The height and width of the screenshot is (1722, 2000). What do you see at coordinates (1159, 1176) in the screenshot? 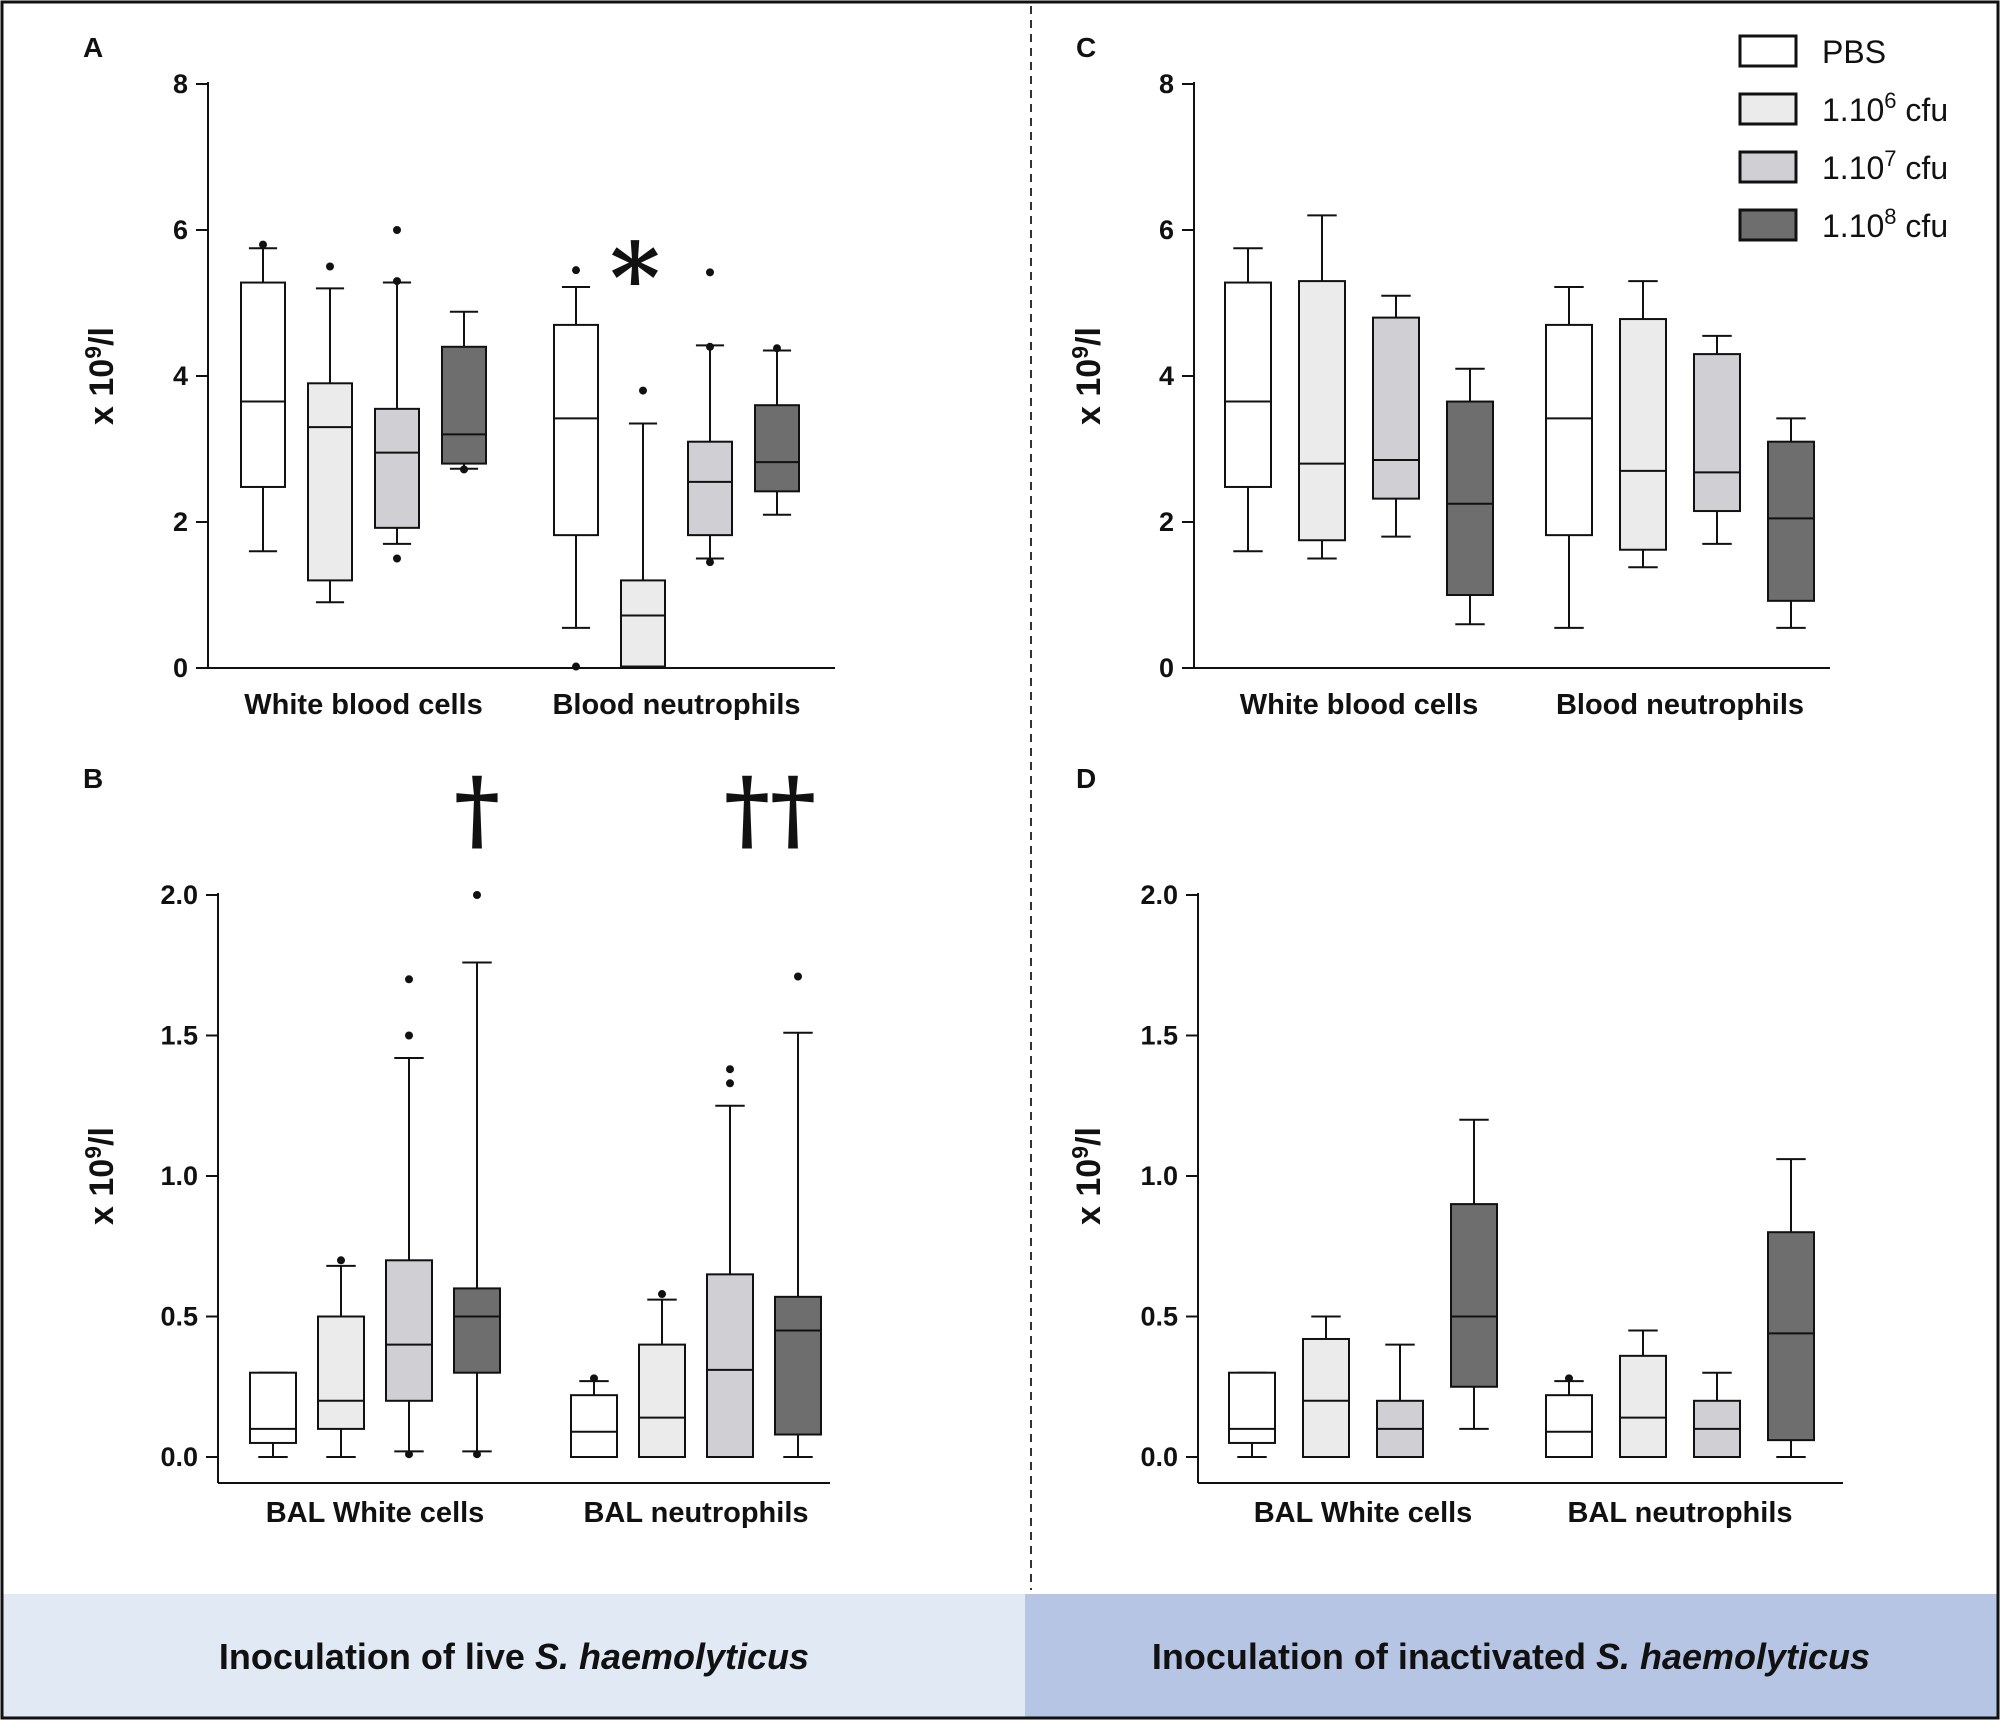
I see `y-tick-label: 1.0` at bounding box center [1159, 1176].